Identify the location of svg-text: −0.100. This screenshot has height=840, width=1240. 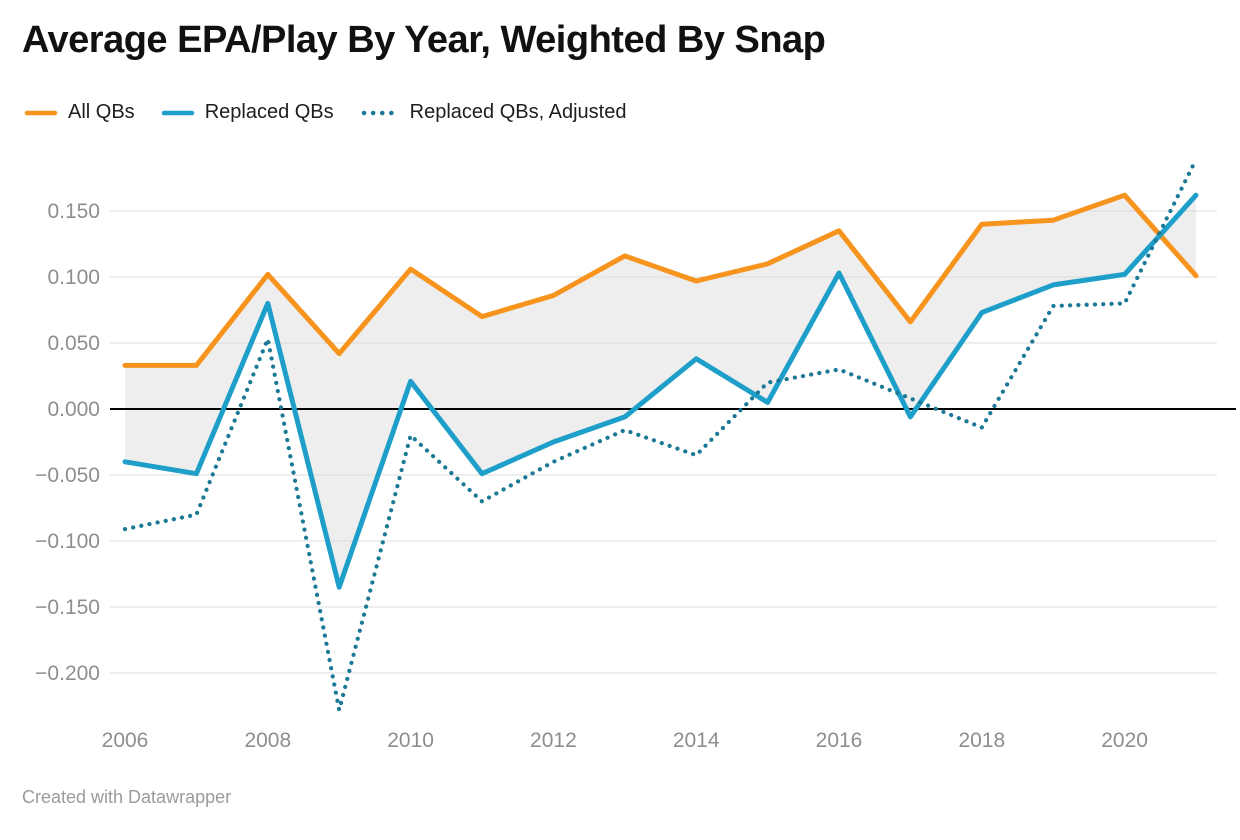
(67, 541).